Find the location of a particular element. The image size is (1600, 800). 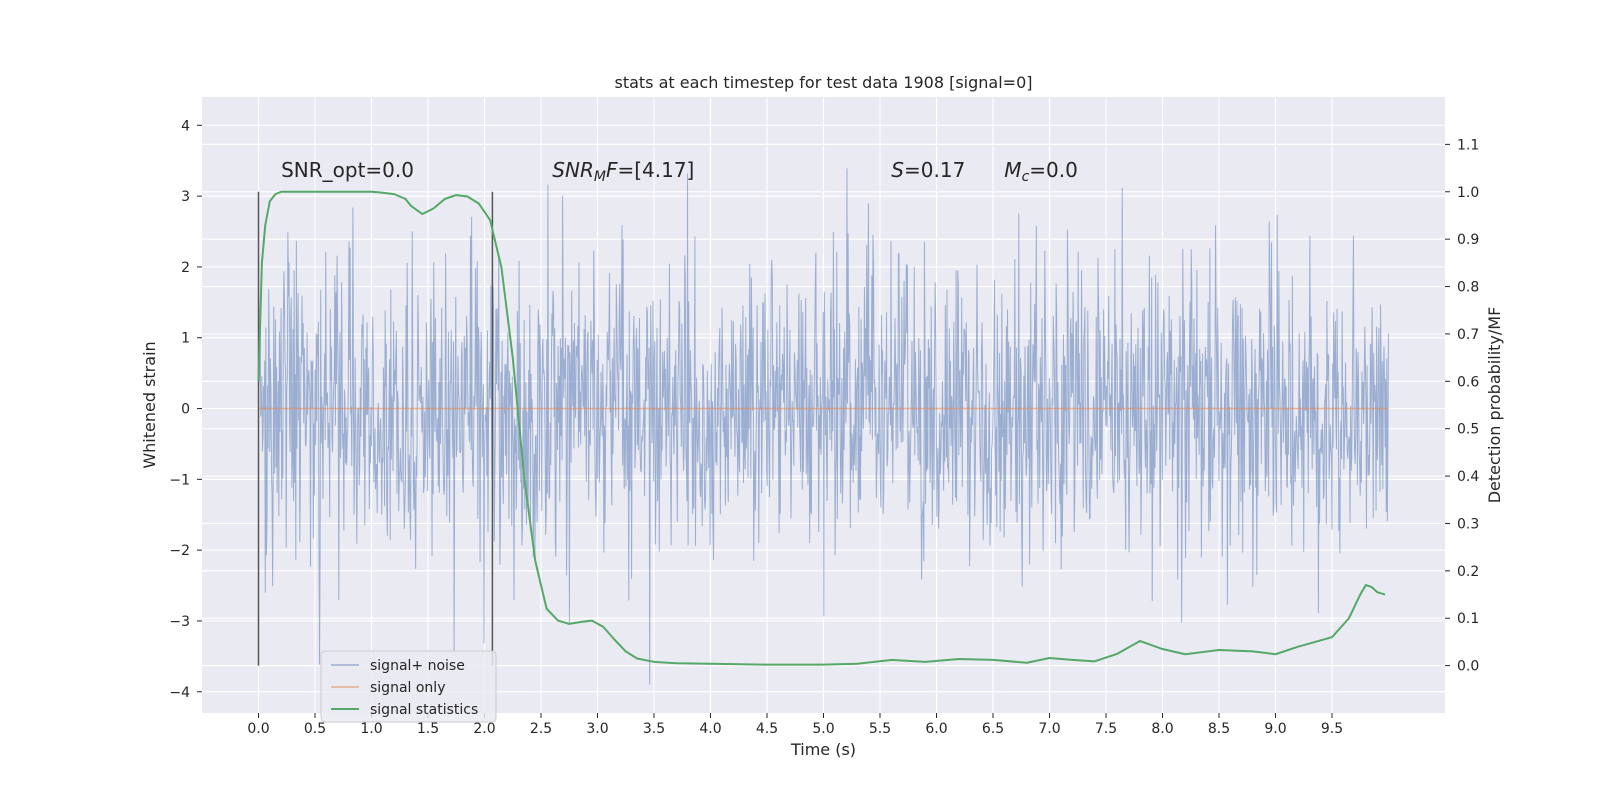

y2-tick-label: 0.9 is located at coordinates (1468, 240).